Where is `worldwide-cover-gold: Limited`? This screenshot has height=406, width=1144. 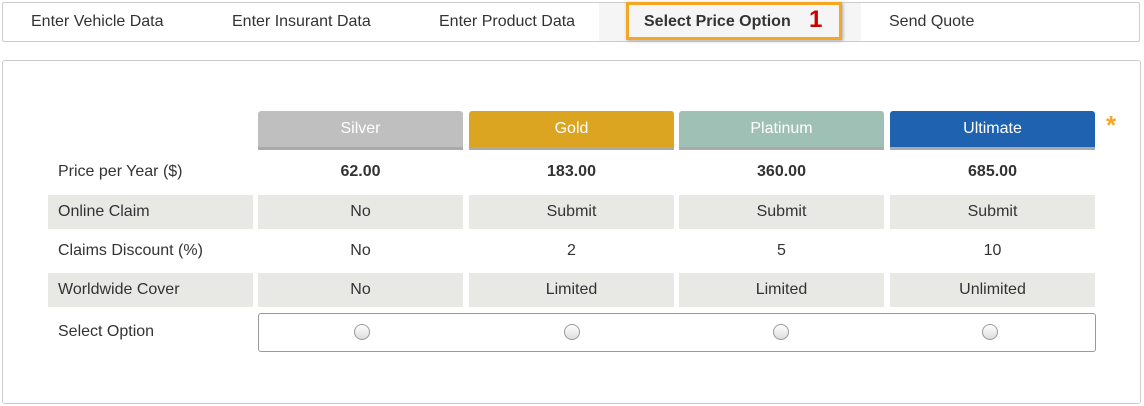
worldwide-cover-gold: Limited is located at coordinates (571, 290).